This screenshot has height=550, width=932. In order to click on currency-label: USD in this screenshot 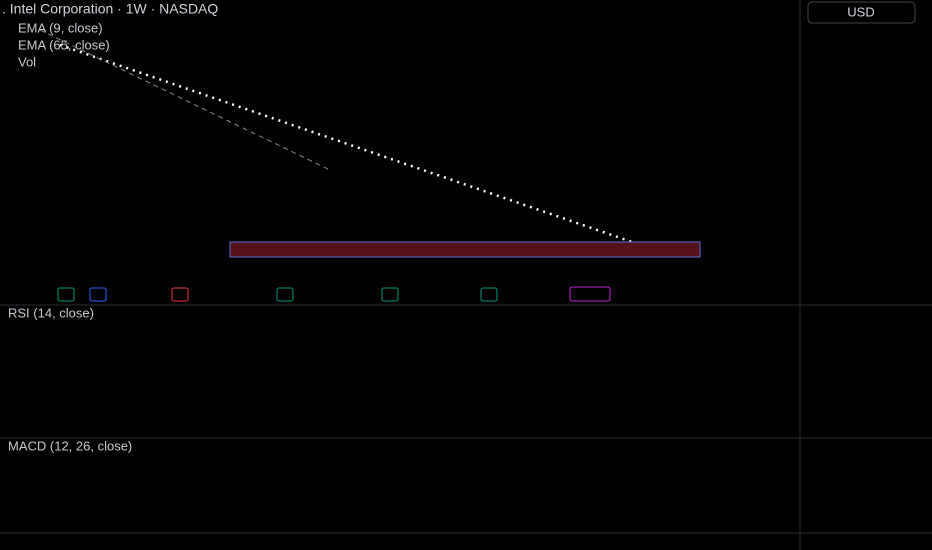, I will do `click(860, 11)`.